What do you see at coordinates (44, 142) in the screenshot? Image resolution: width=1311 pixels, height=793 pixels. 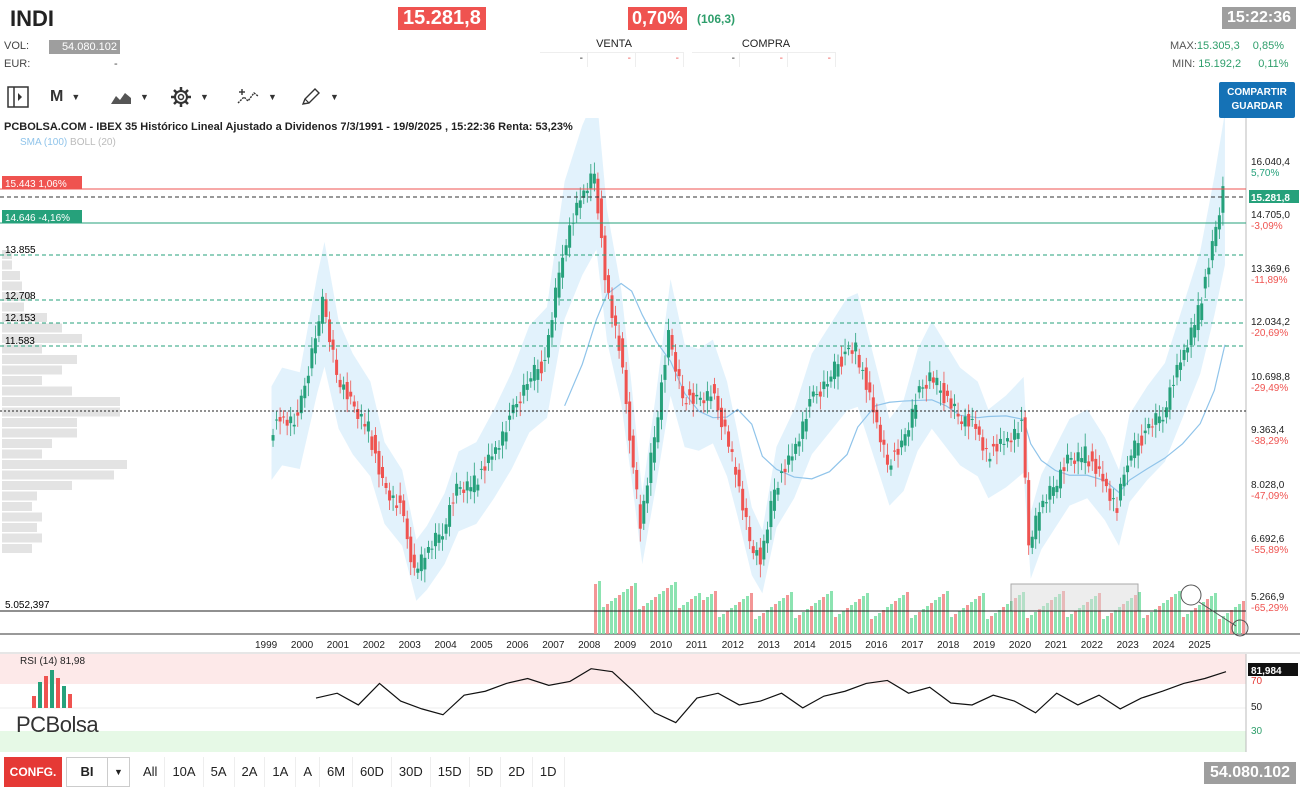 I see `sma-label: SMA (100)` at bounding box center [44, 142].